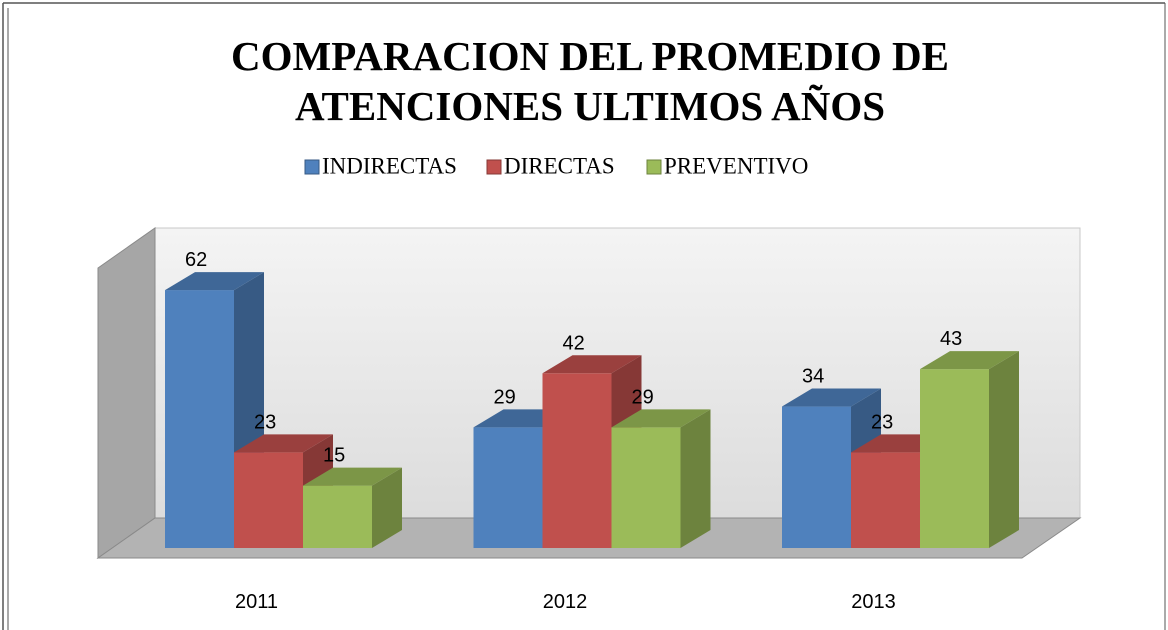 The height and width of the screenshot is (630, 1168). I want to click on value-label: 42, so click(574, 343).